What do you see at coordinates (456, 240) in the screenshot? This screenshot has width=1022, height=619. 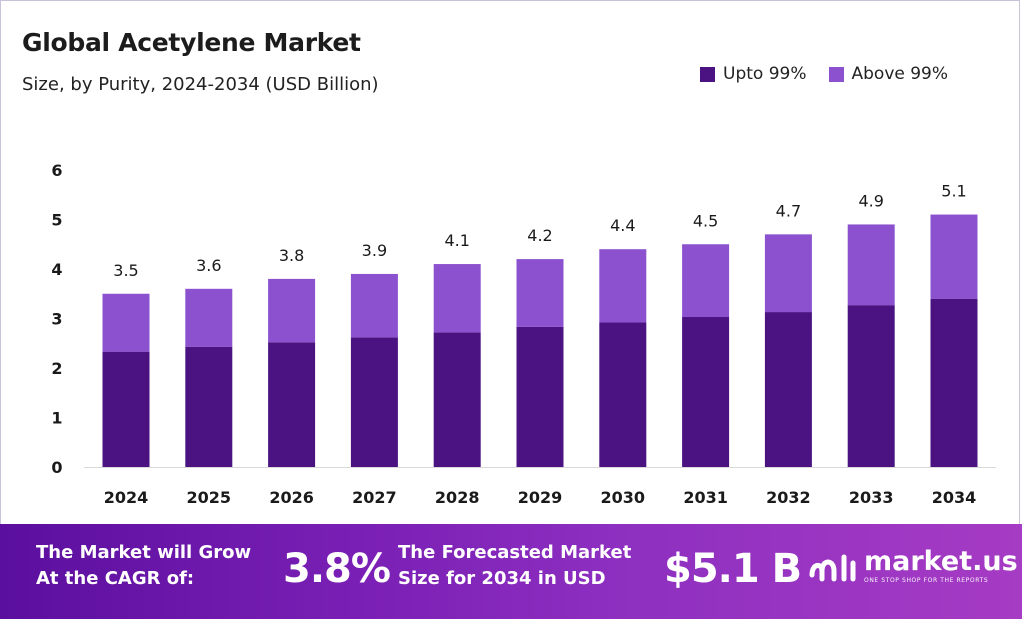 I see `bar-total-label: 4.1` at bounding box center [456, 240].